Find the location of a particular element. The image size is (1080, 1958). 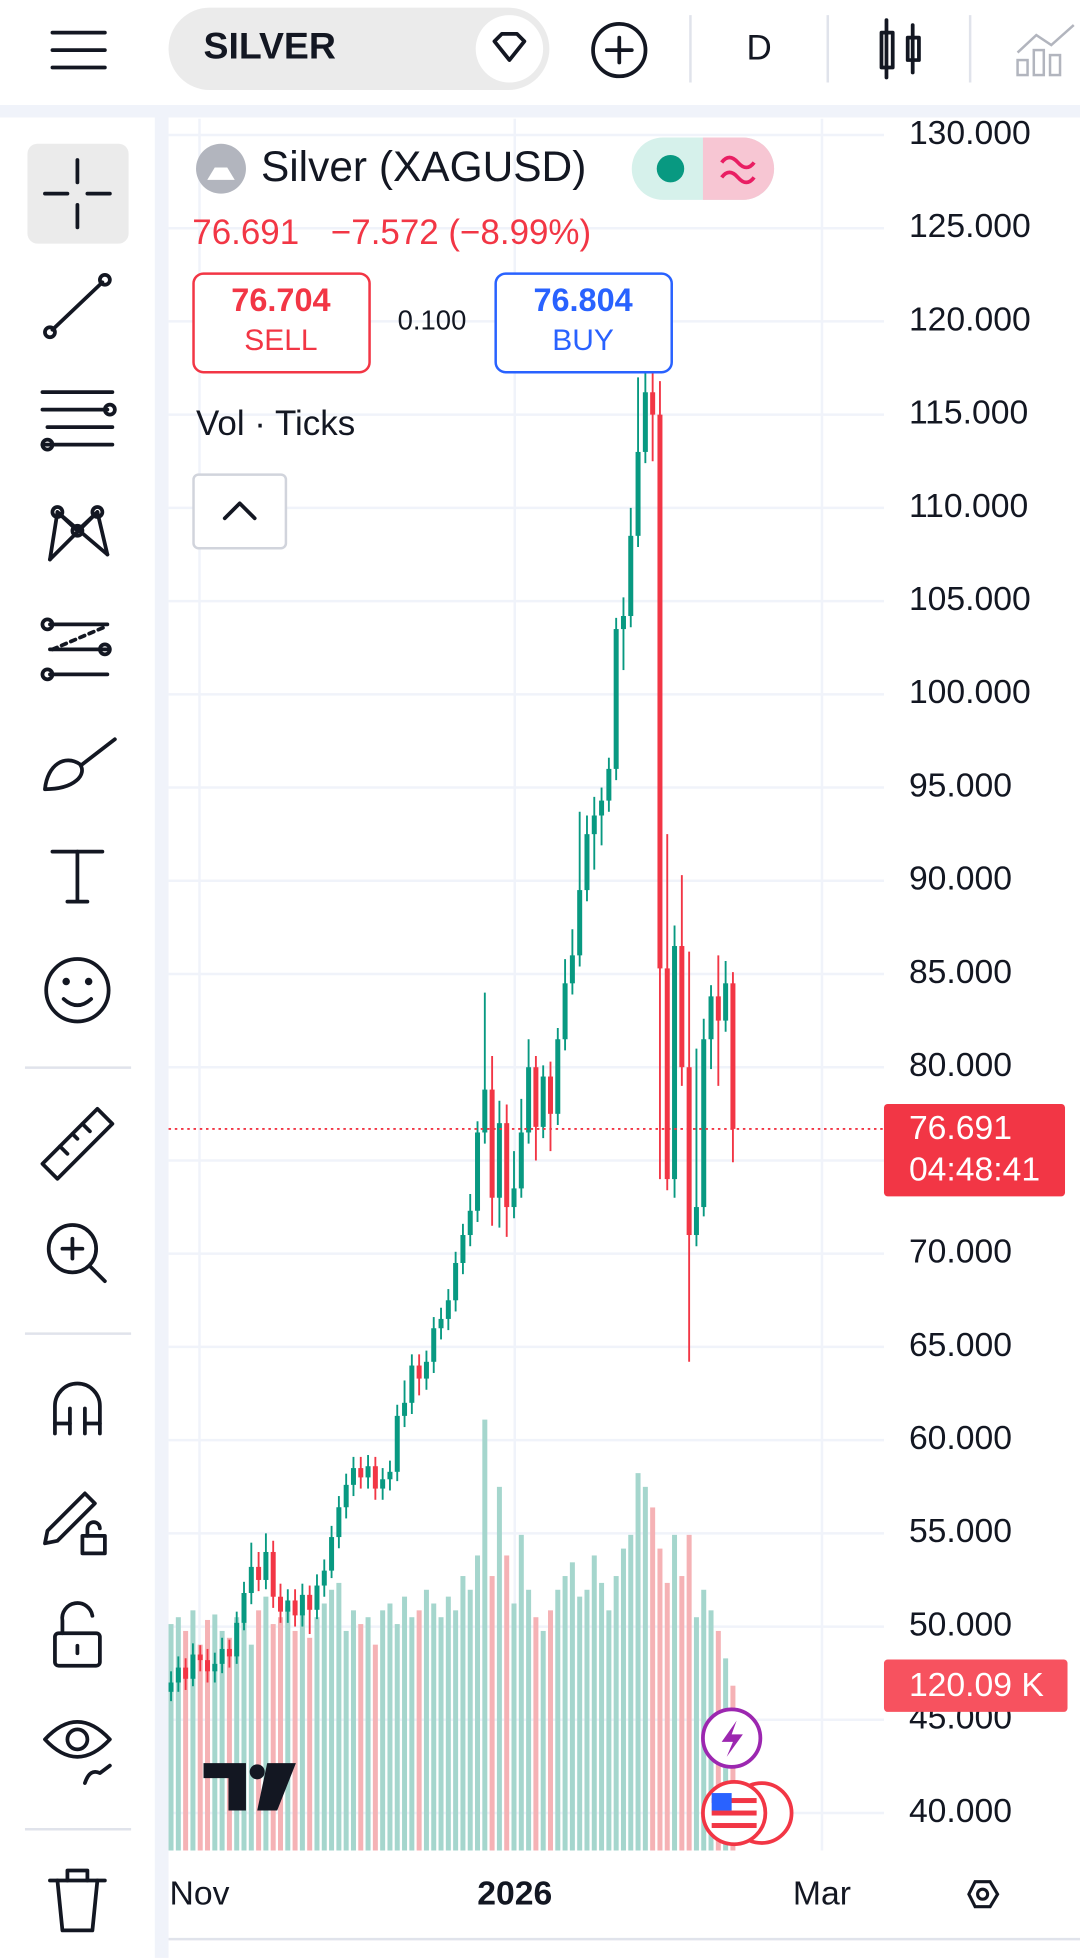

chart-type-button is located at coordinates (900, 49).